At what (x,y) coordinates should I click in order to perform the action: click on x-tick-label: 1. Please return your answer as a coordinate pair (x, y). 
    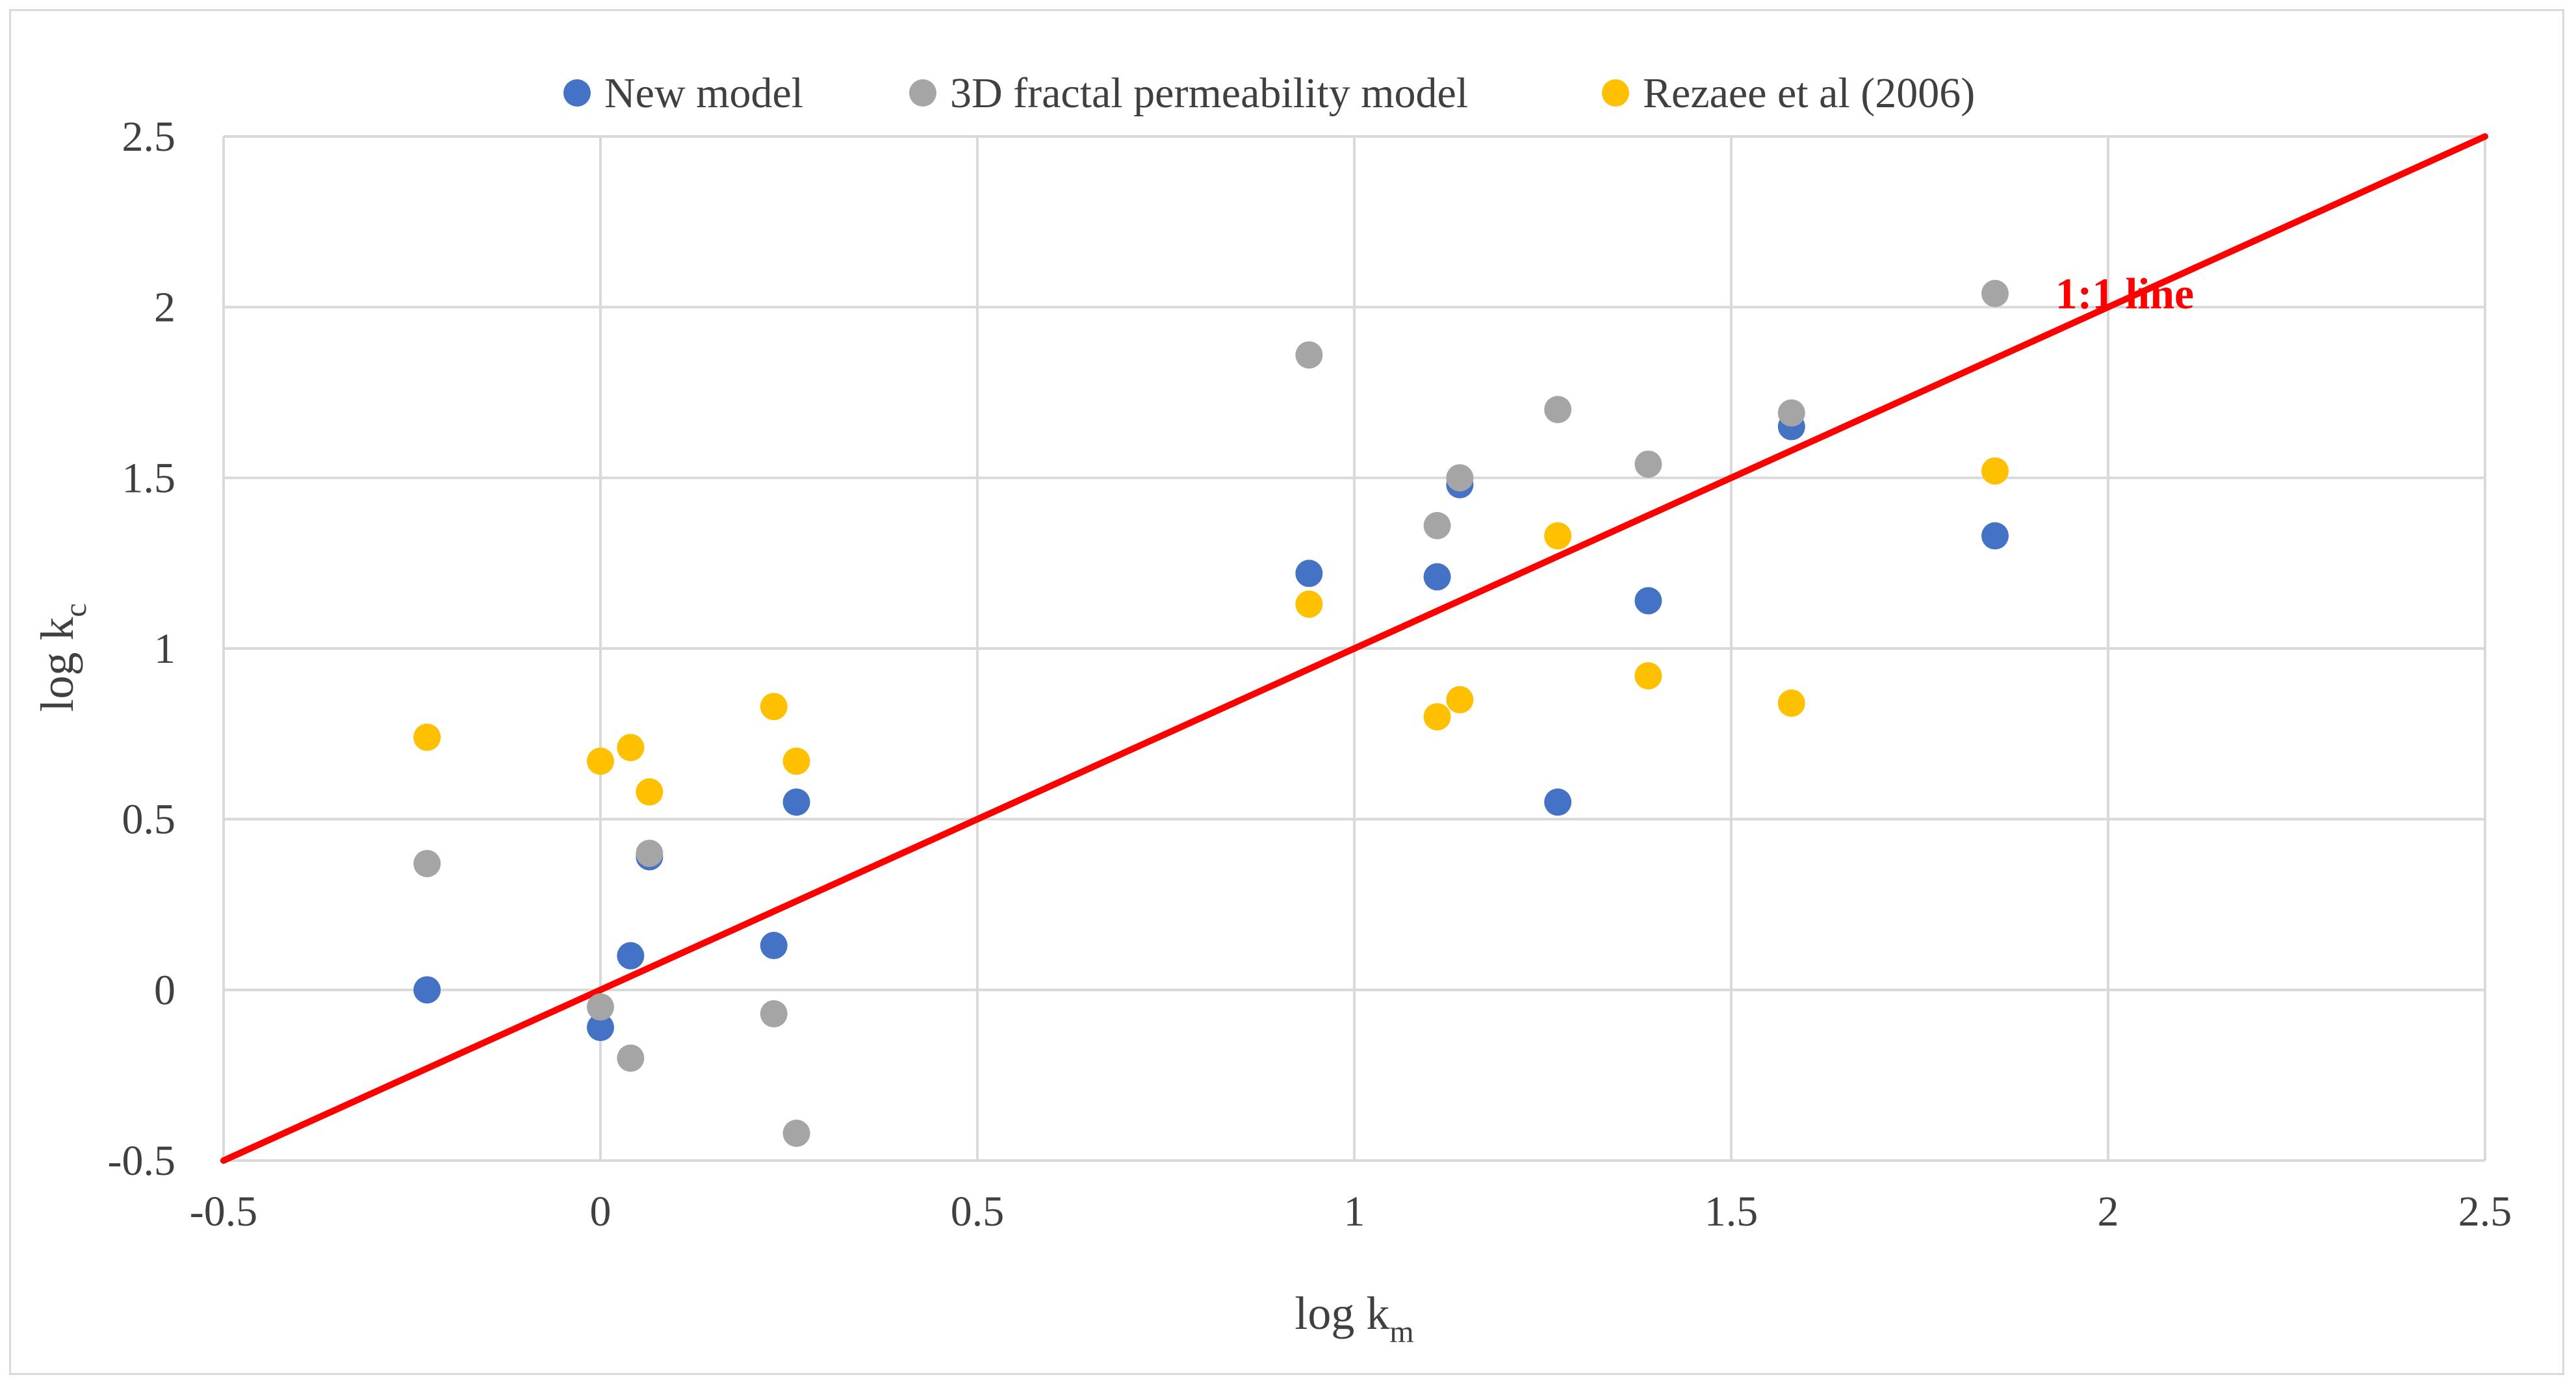
    Looking at the image, I should click on (1355, 1211).